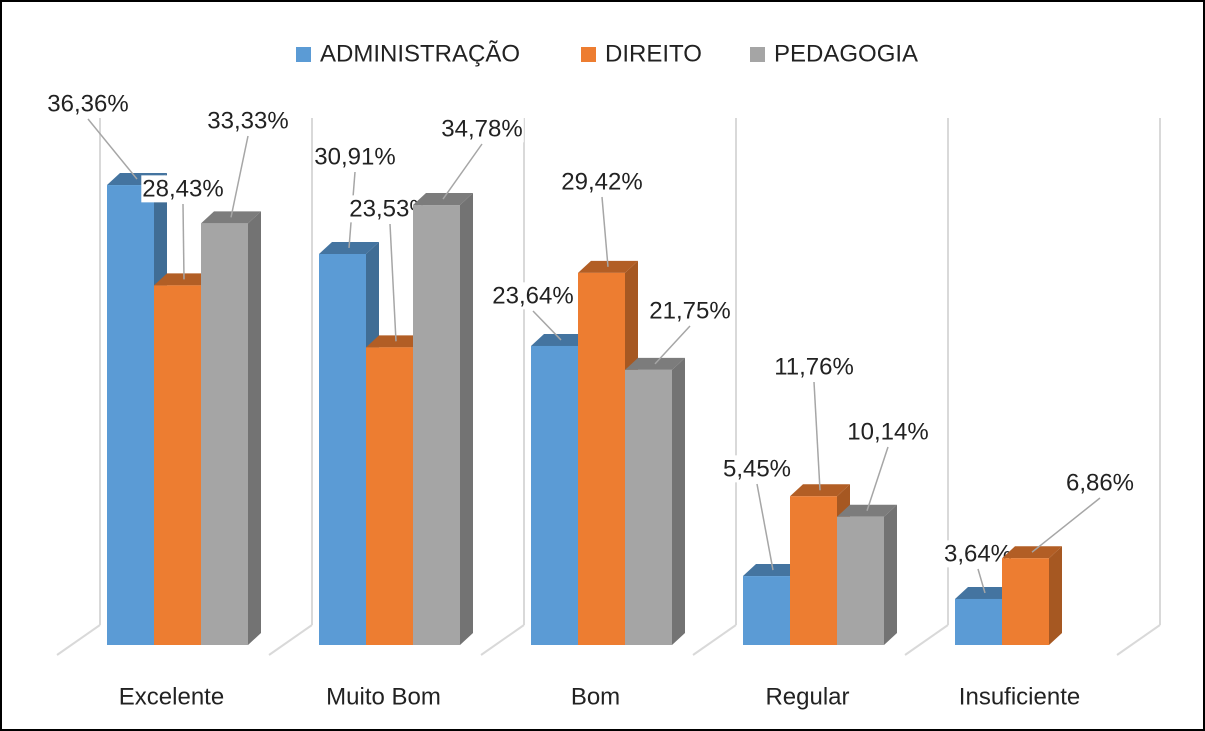  What do you see at coordinates (653, 53) in the screenshot?
I see `legend-label: DIREITO` at bounding box center [653, 53].